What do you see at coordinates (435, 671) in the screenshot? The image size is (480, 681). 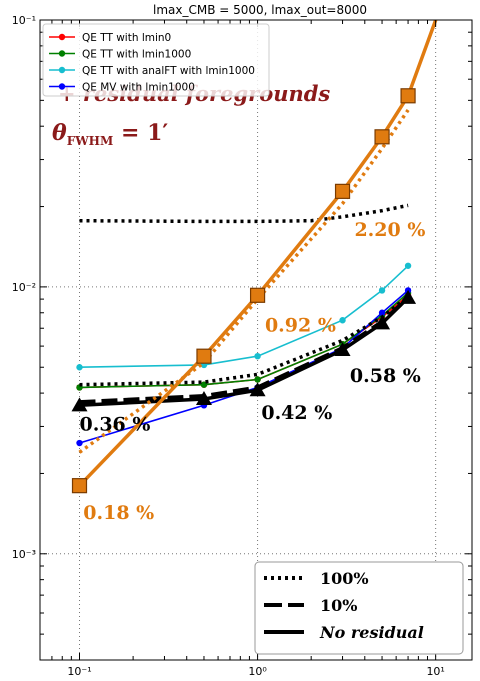 I see `x-tick-label: 10¹` at bounding box center [435, 671].